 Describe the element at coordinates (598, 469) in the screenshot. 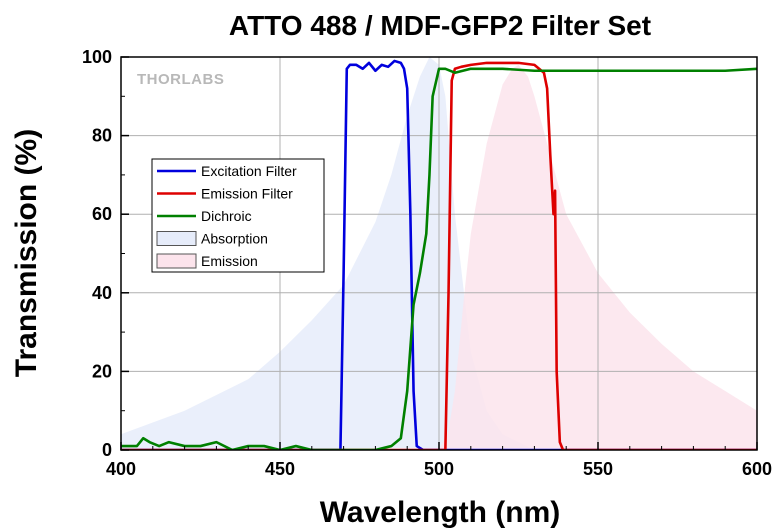

I see `x-tick-label: 550` at that location.